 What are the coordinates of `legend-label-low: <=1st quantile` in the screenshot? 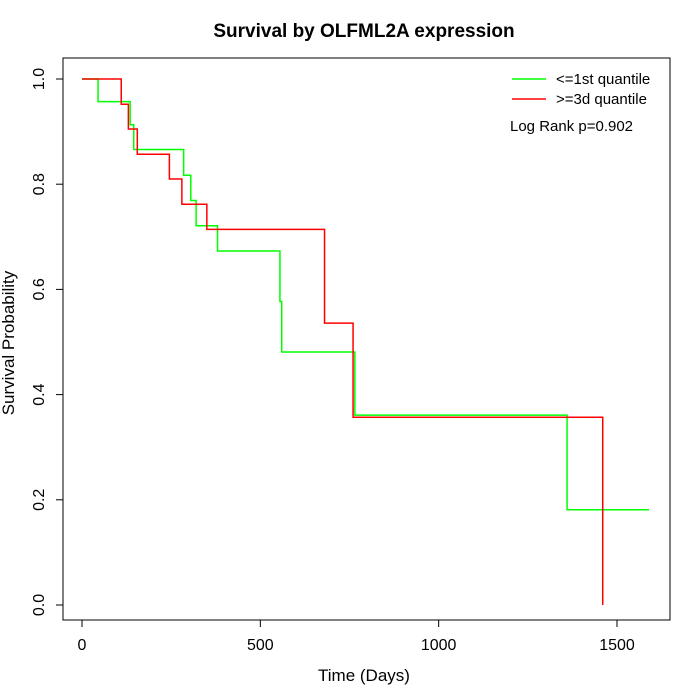 It's located at (603, 79).